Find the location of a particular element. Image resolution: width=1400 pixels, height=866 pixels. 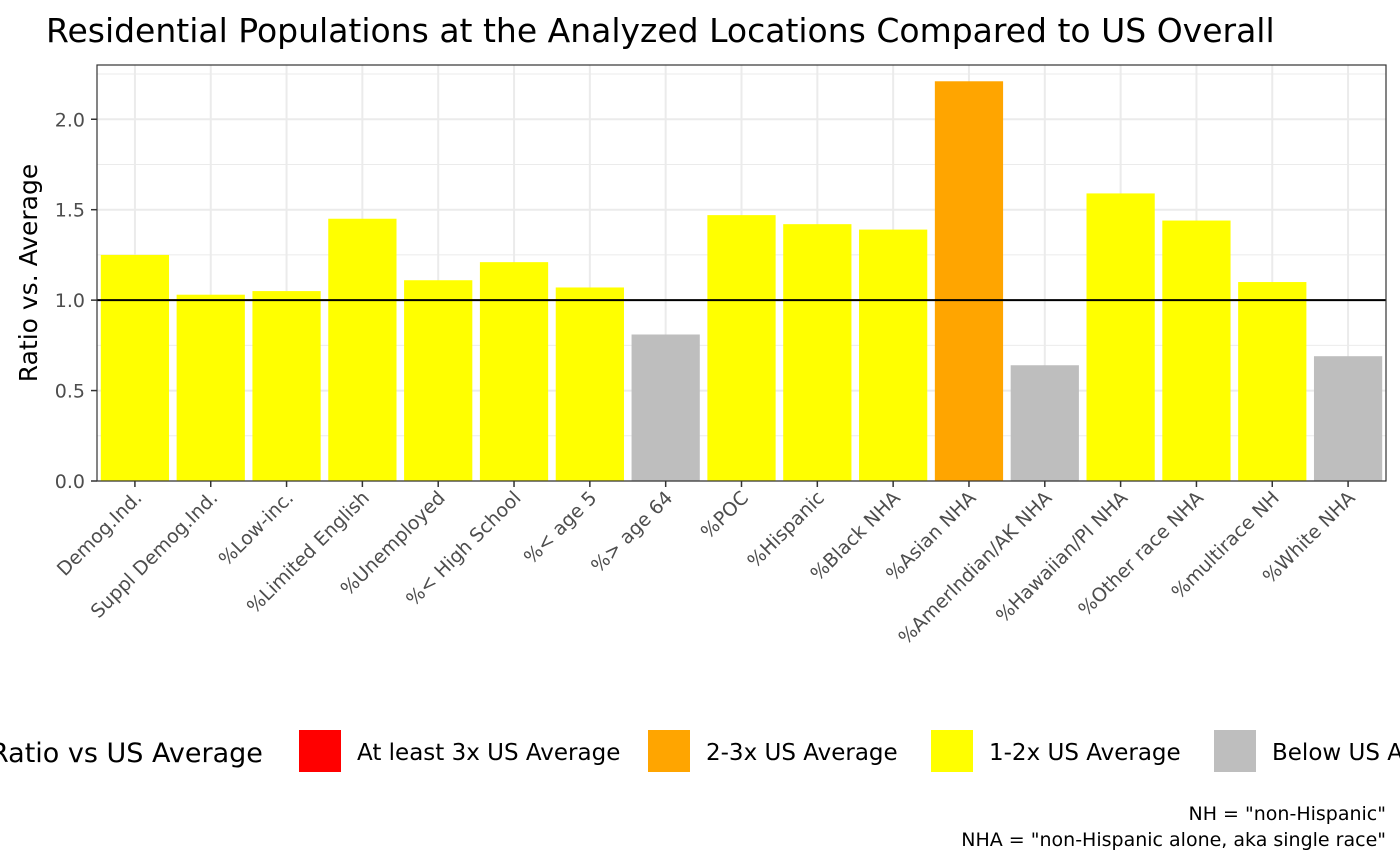

legend-label: 2-3x US Average is located at coordinates (802, 753).